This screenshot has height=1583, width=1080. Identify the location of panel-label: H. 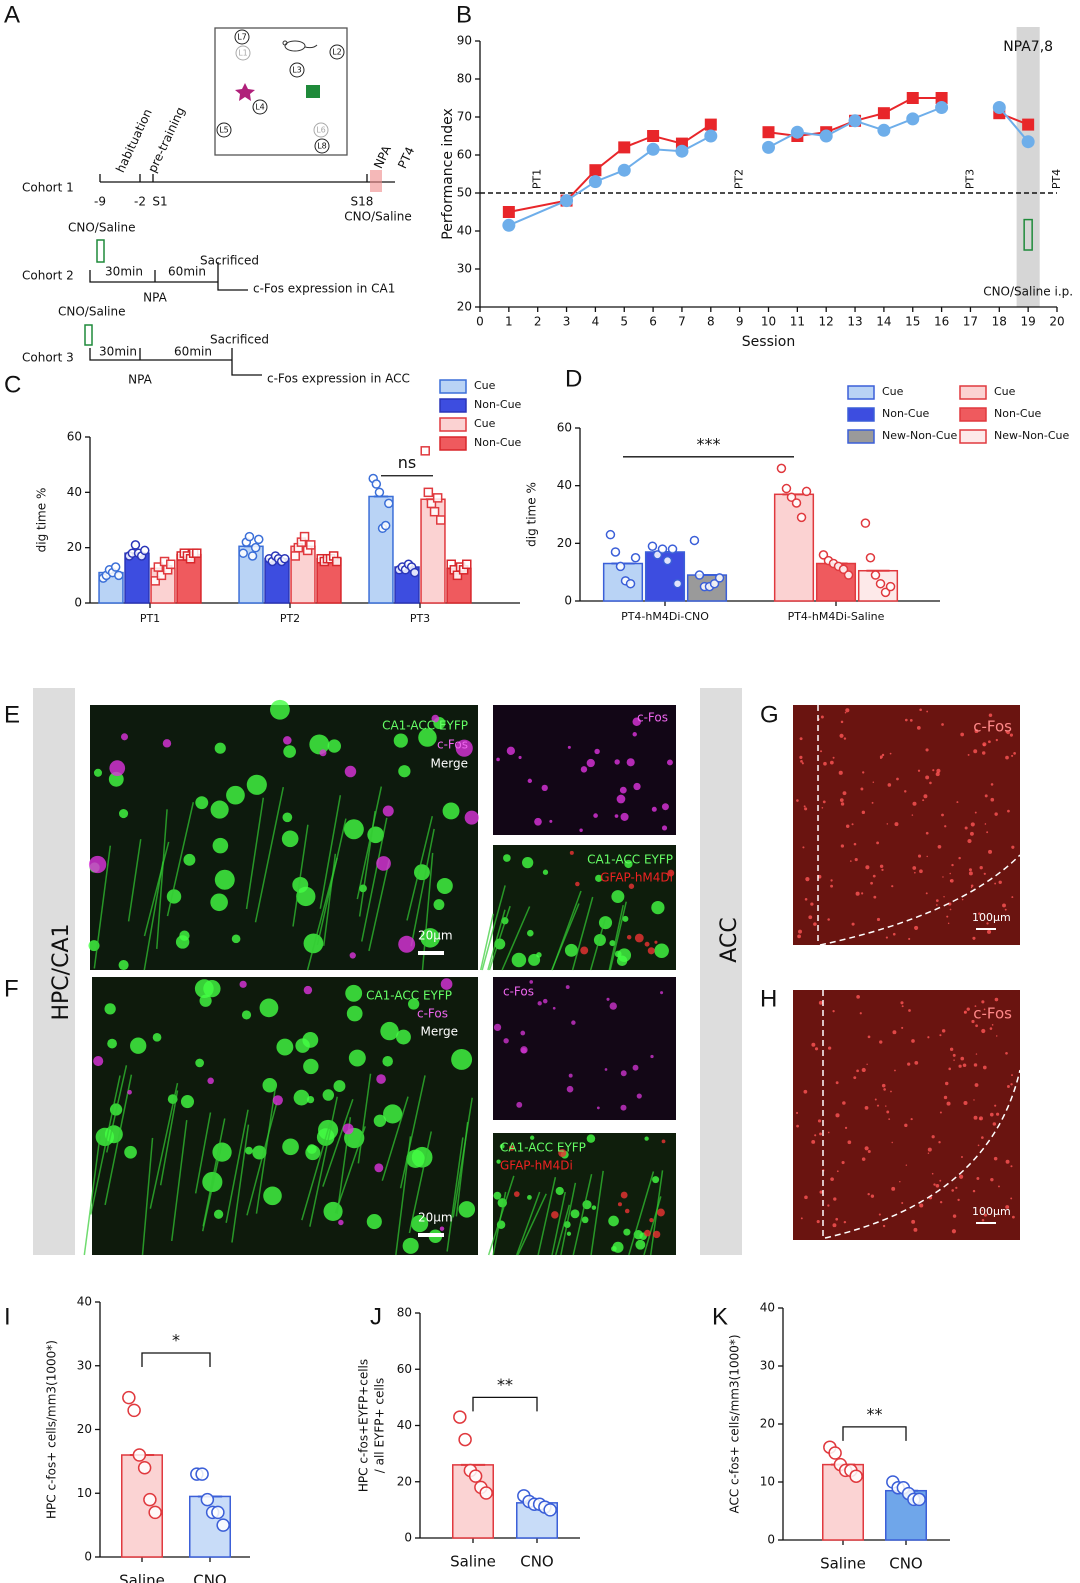
(768, 998).